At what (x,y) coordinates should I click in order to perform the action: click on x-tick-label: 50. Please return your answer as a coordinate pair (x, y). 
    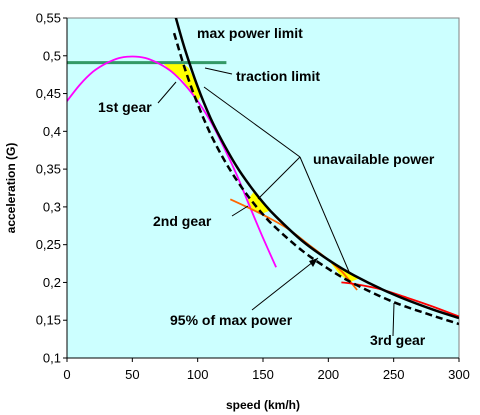
    Looking at the image, I should click on (132, 374).